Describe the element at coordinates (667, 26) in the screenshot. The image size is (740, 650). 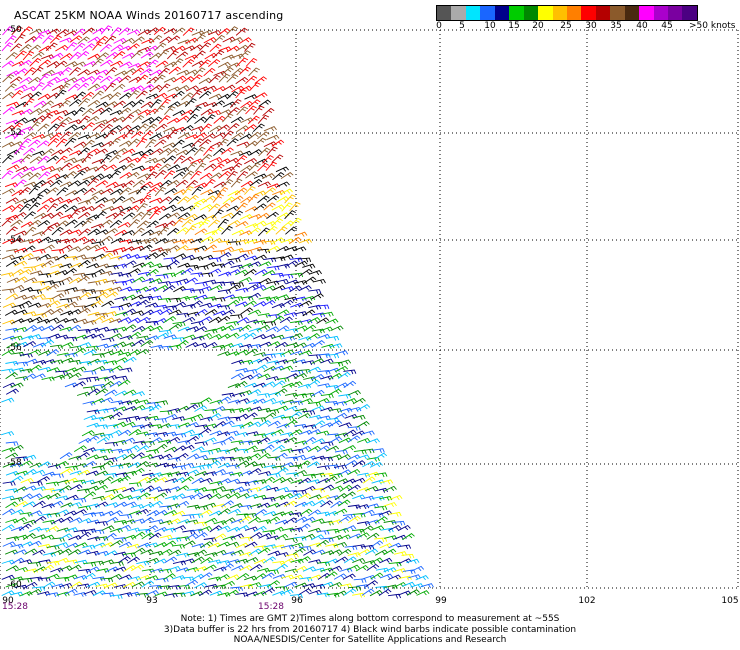
I see `legend-tick-label: 45` at that location.